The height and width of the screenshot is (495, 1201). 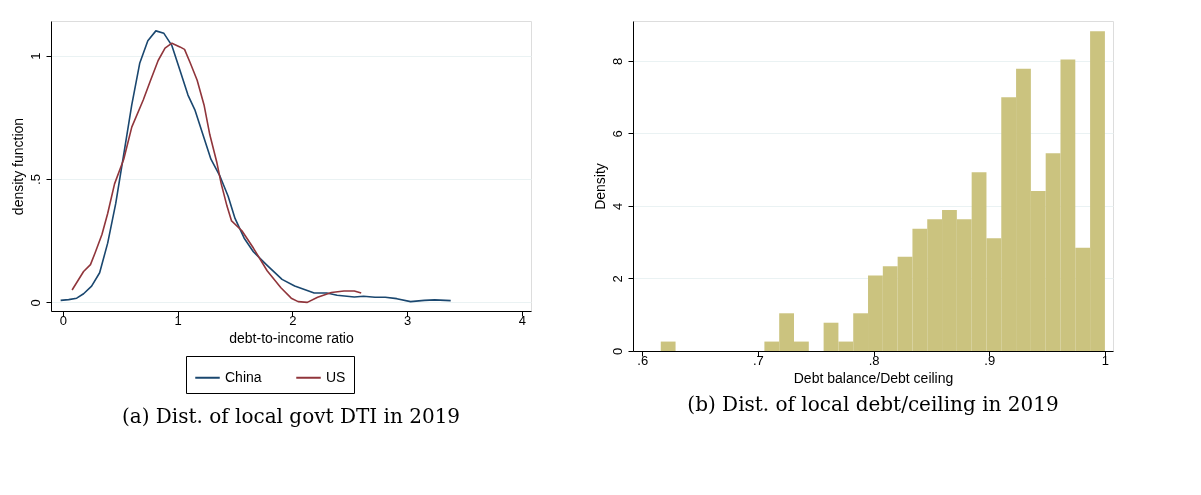 What do you see at coordinates (291, 337) in the screenshot?
I see `x-axis-title: debt-to-income ratio` at bounding box center [291, 337].